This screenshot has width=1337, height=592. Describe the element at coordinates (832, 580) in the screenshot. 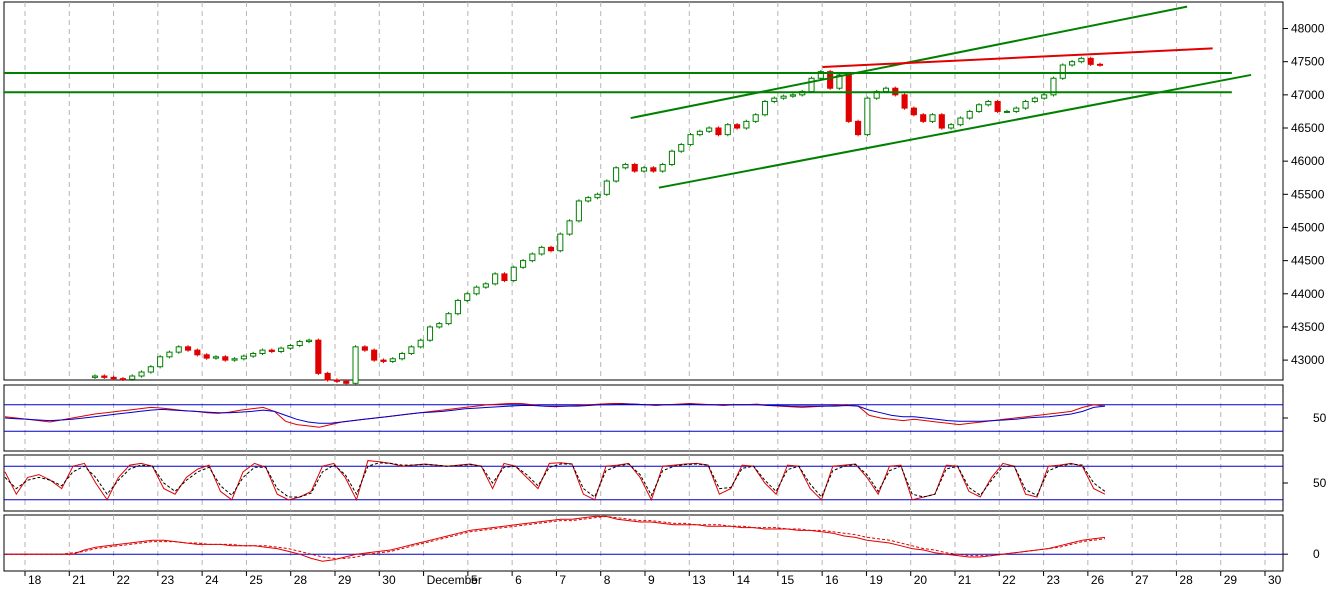

I see `x-tick-label: 16` at that location.